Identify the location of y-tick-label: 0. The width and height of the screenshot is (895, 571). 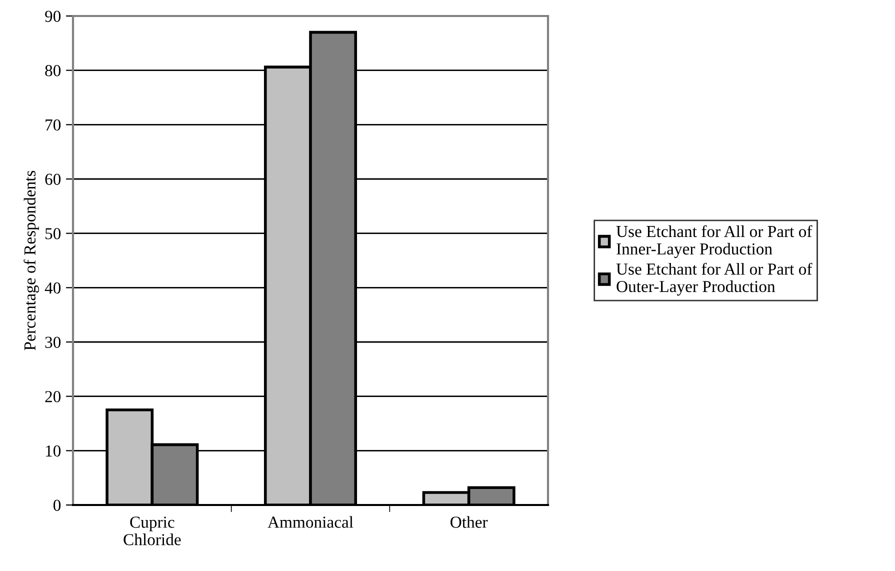
(57, 505).